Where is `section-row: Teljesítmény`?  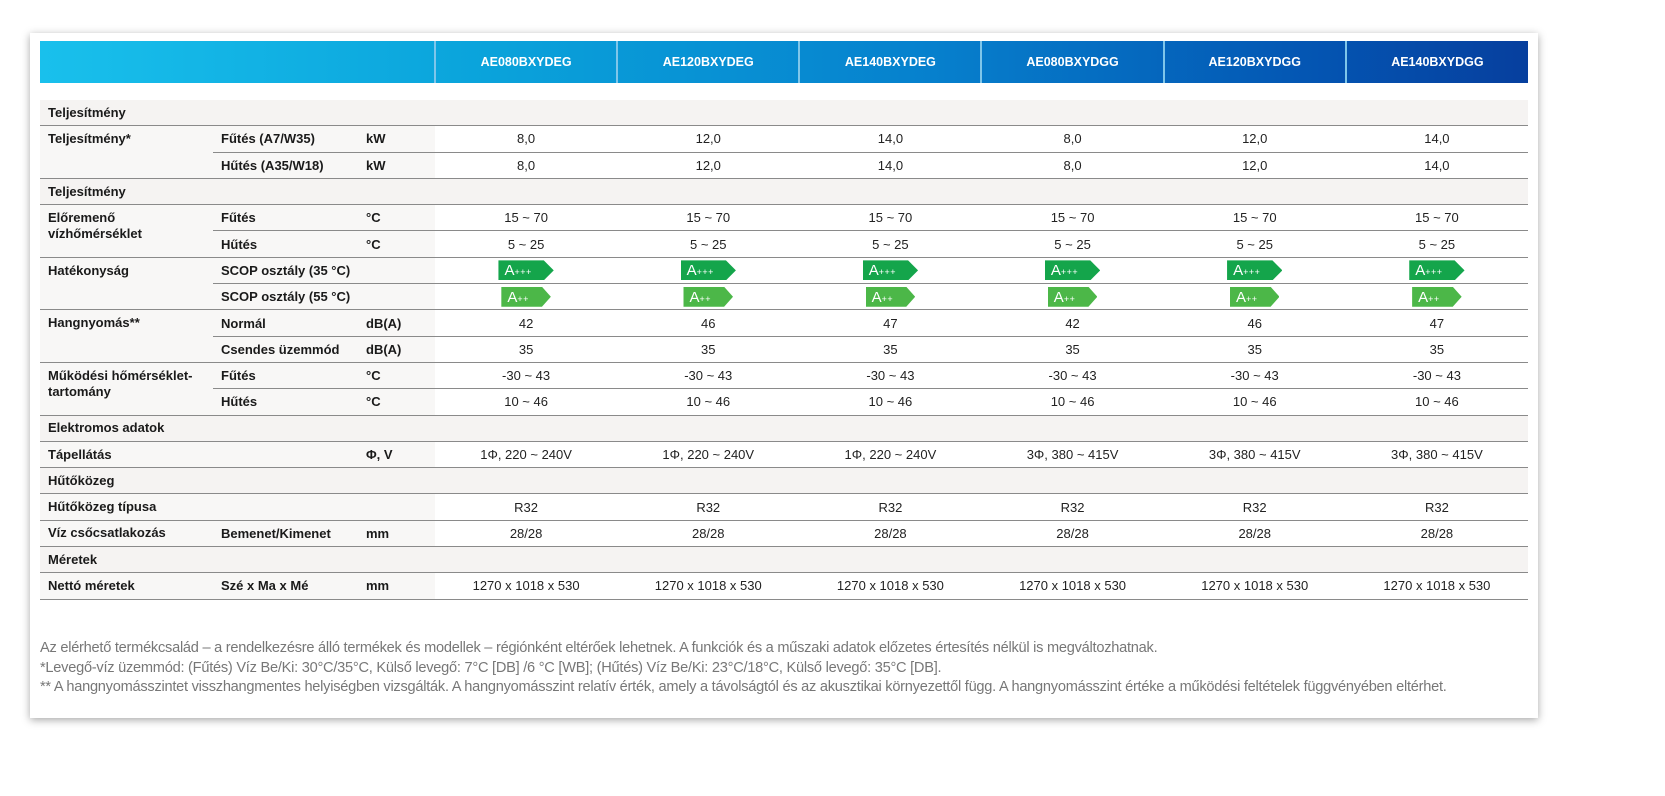 section-row: Teljesítmény is located at coordinates (784, 113).